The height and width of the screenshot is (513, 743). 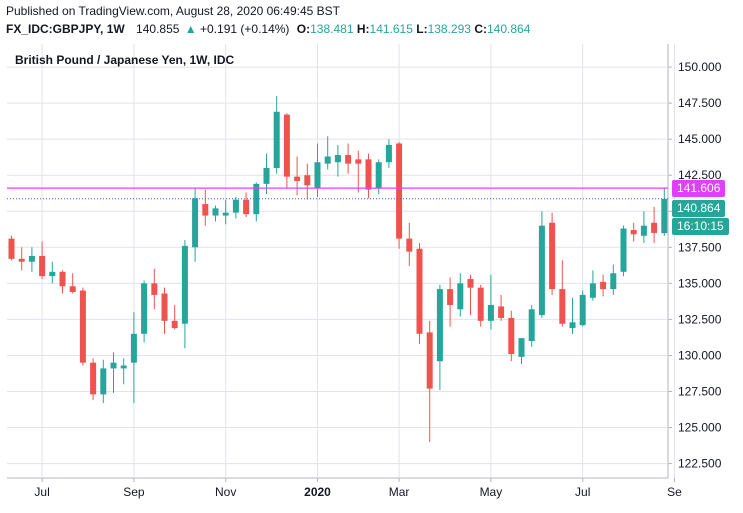 I want to click on up-arrow-icon: ▲, so click(x=190, y=29).